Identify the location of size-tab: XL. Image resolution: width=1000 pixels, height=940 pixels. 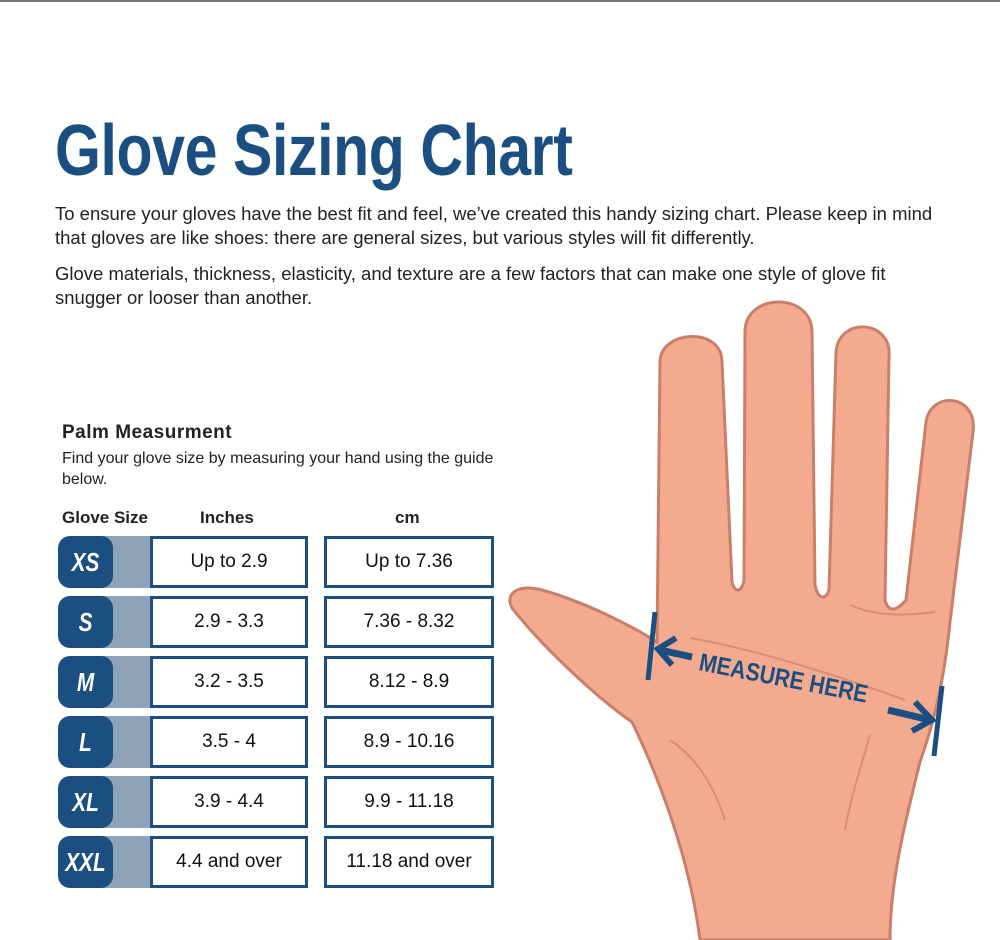
(104, 802).